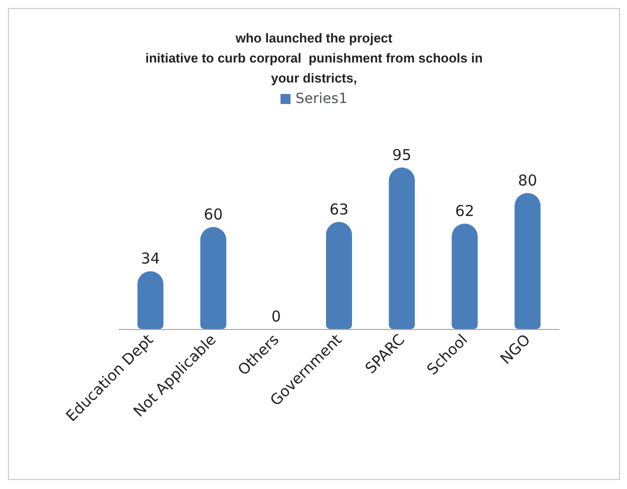  I want to click on legend-label: Series1, so click(322, 99).